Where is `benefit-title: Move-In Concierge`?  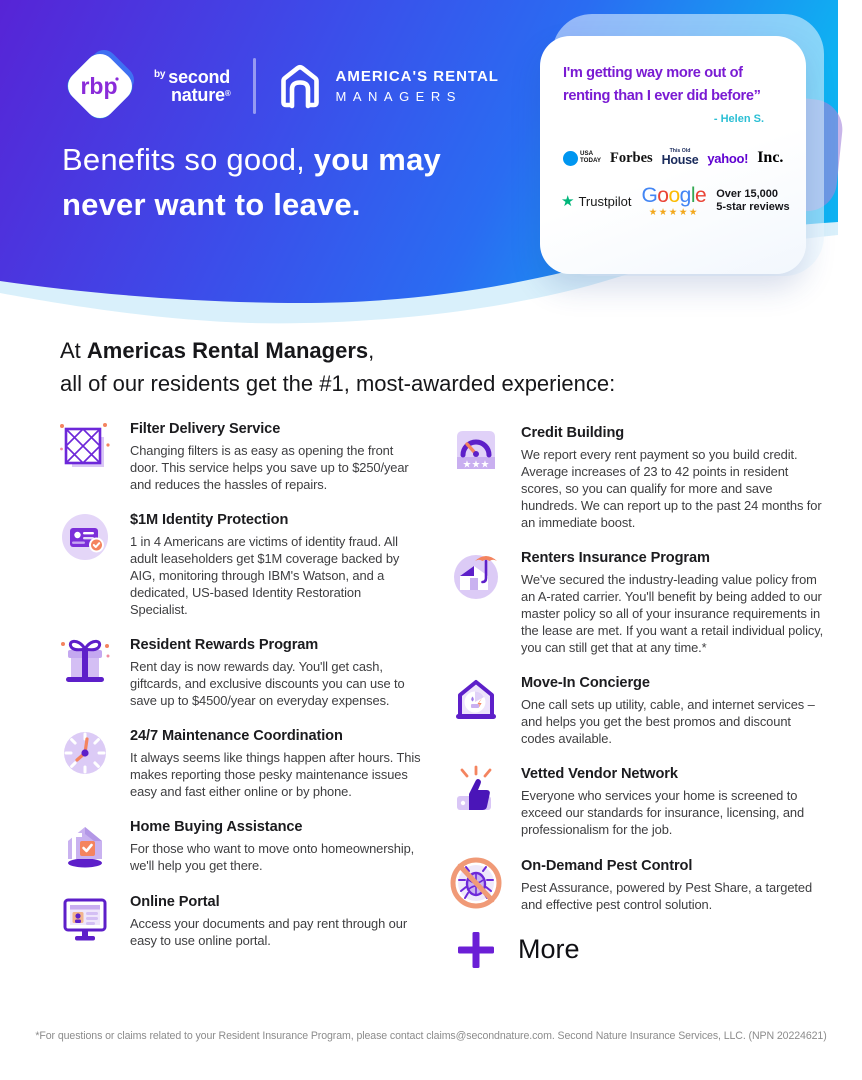 benefit-title: Move-In Concierge is located at coordinates (585, 683).